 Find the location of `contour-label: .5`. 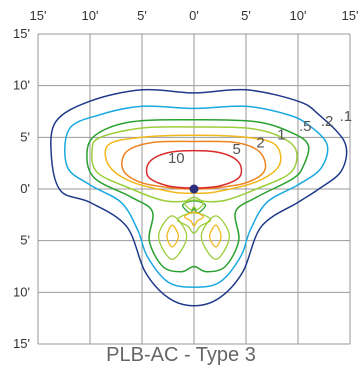

contour-label: .5 is located at coordinates (305, 126).